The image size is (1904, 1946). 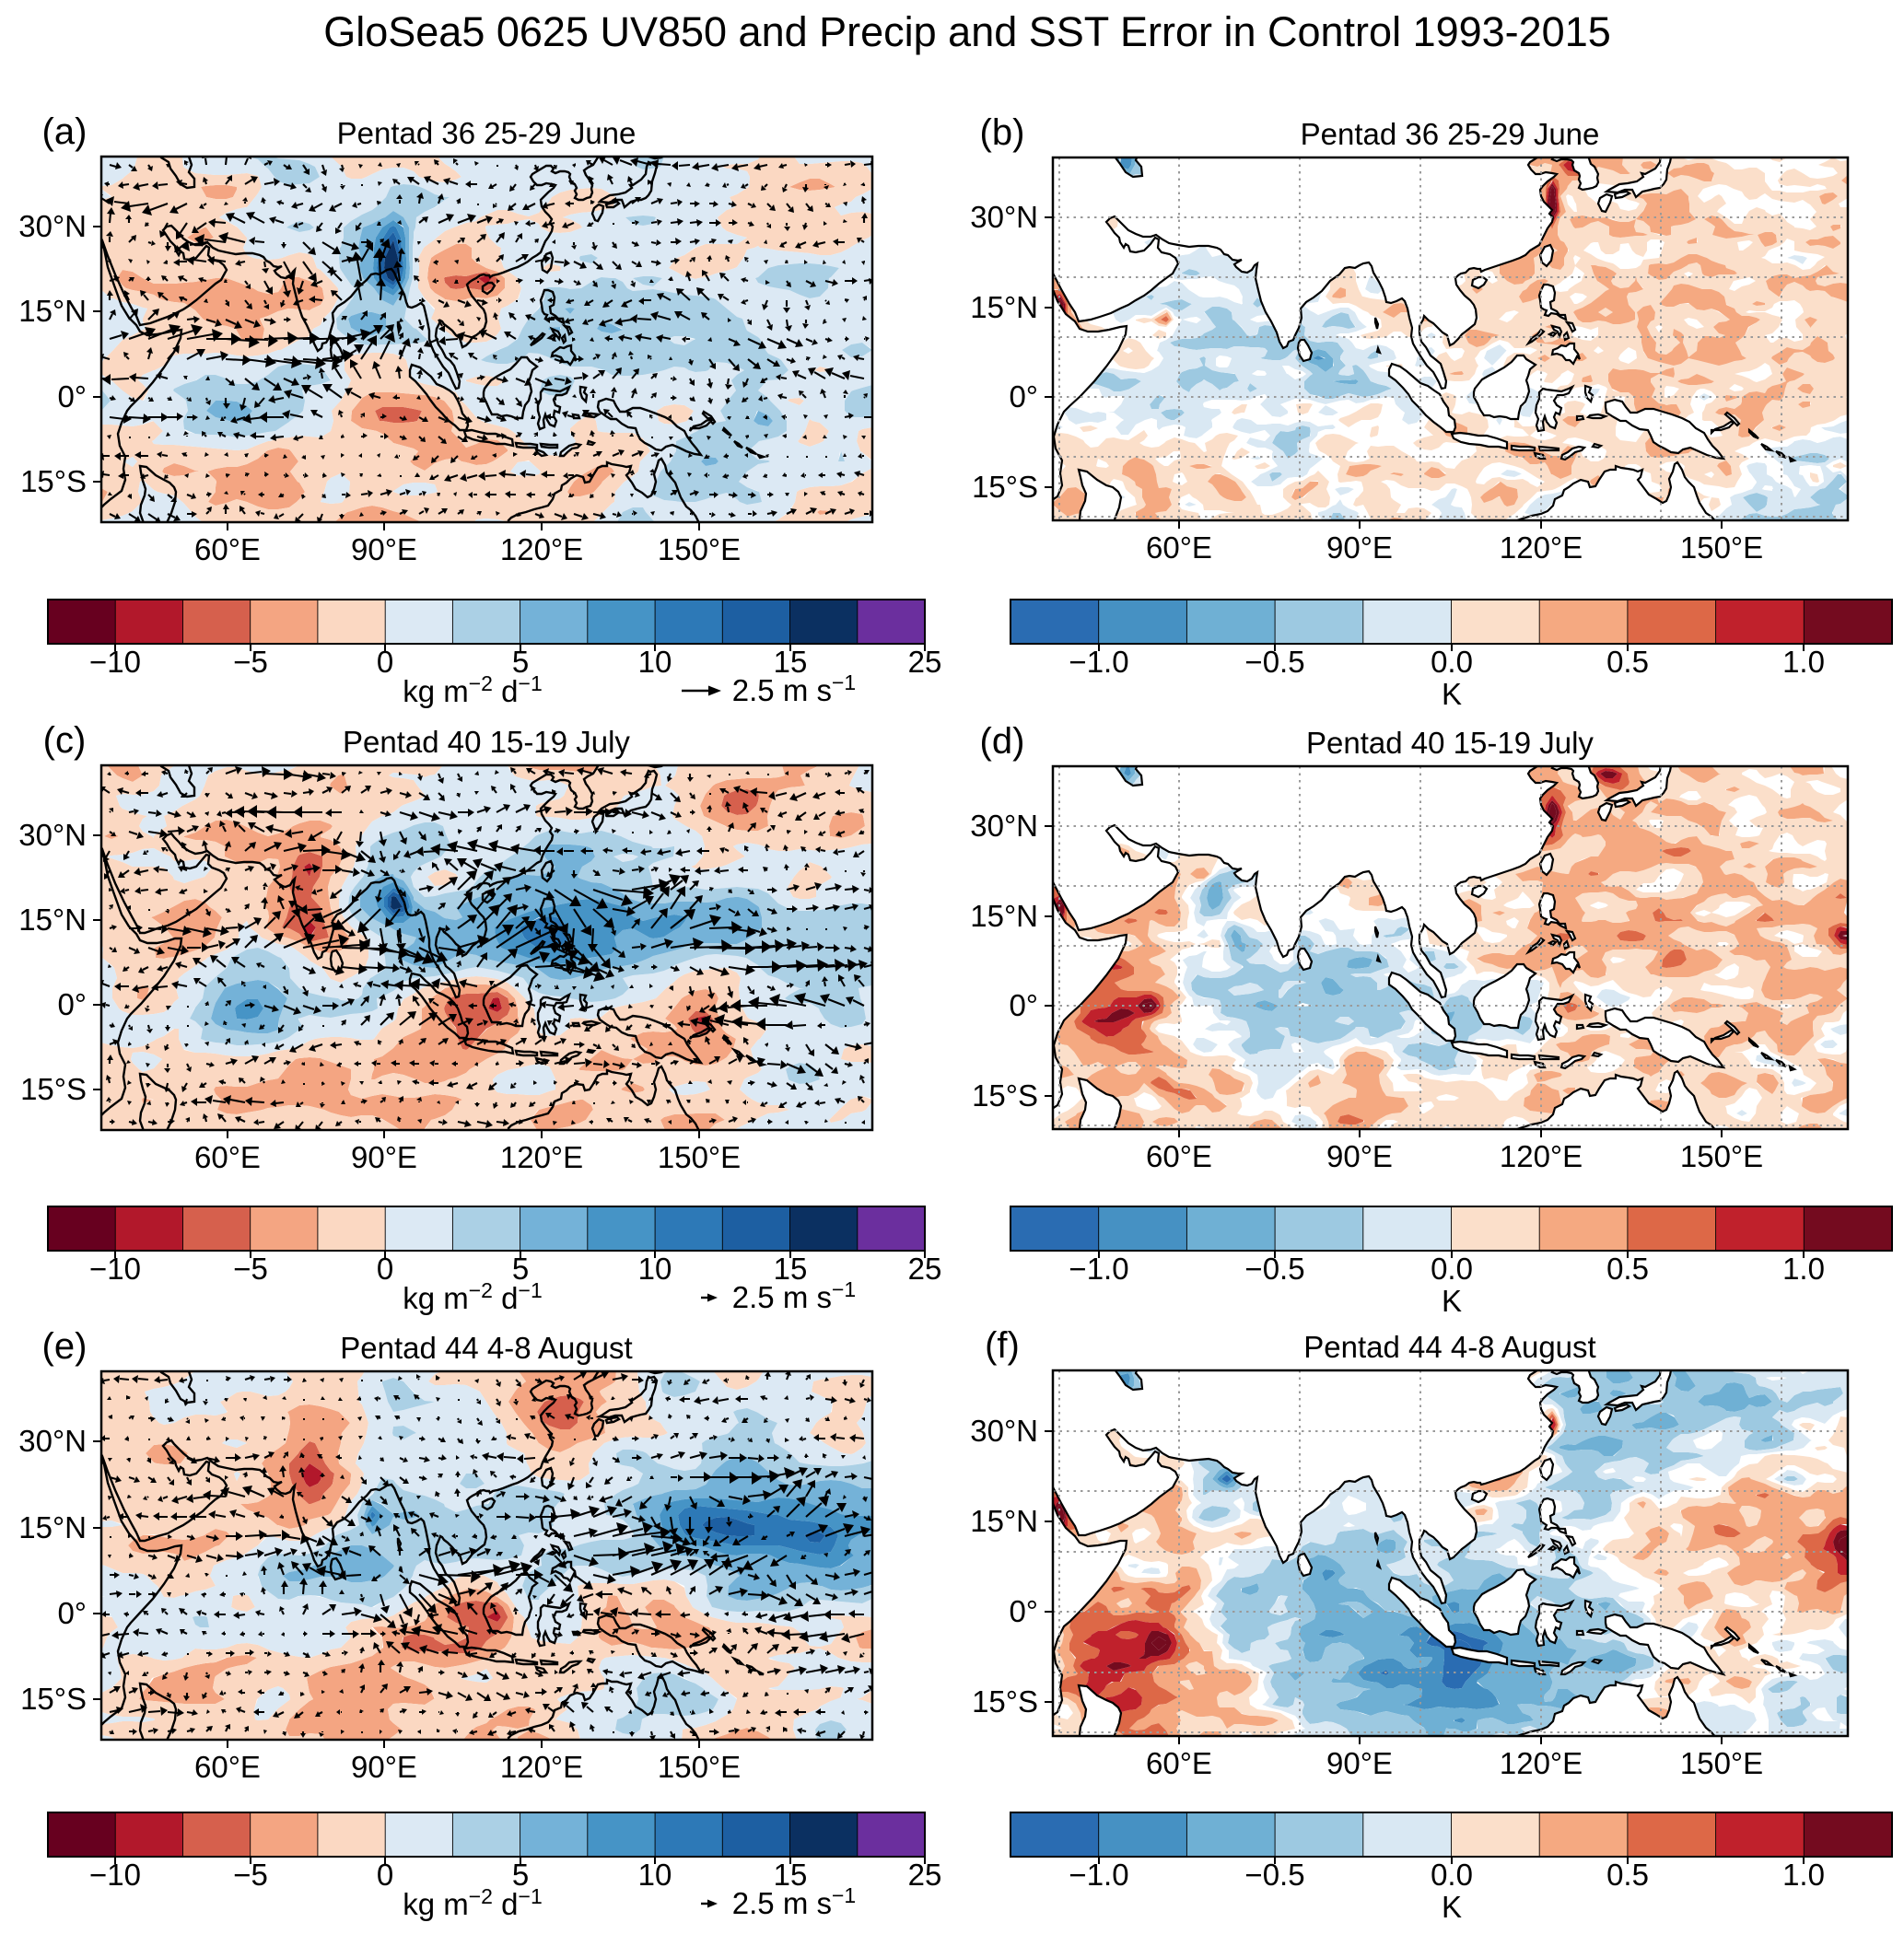 What do you see at coordinates (1002, 742) in the screenshot?
I see `svg-text: (d)` at bounding box center [1002, 742].